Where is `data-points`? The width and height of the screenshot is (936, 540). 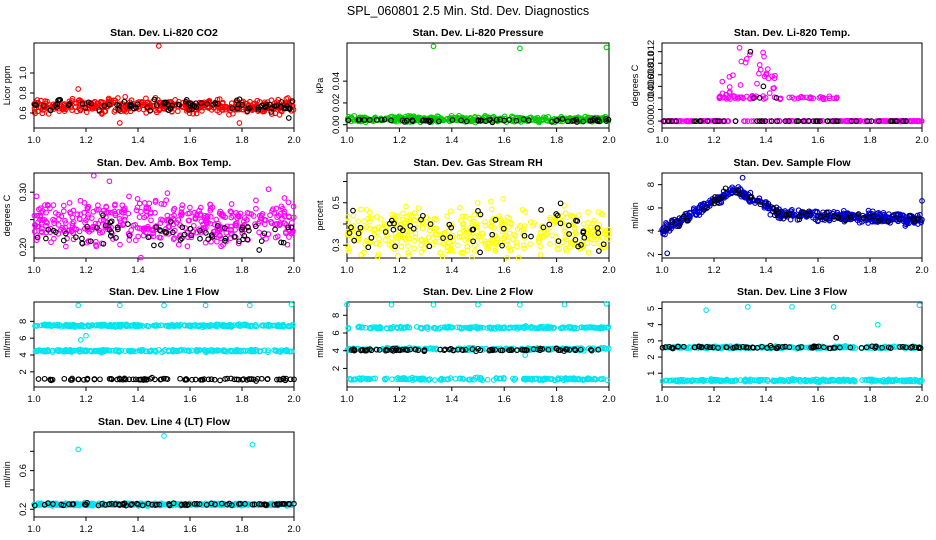 data-points is located at coordinates (792, 215).